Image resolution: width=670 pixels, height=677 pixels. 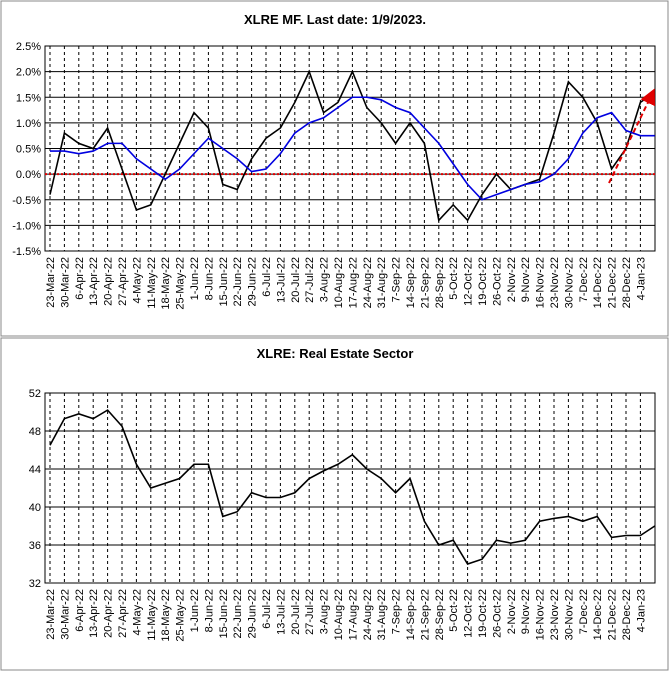 I want to click on y-tick-label: 0.5%, so click(x=28, y=150).